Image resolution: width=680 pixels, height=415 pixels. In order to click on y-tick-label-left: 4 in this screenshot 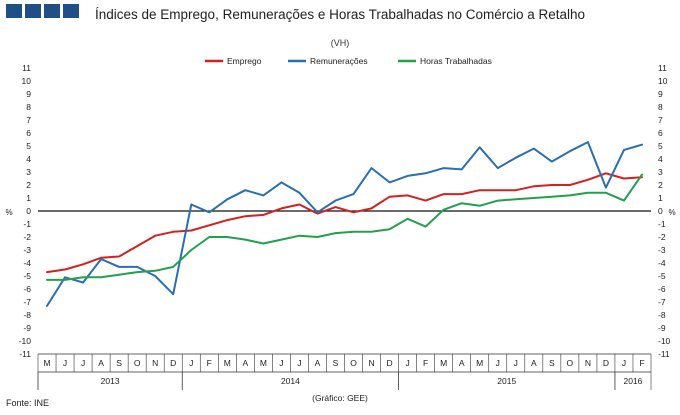, I will do `click(28, 159)`.